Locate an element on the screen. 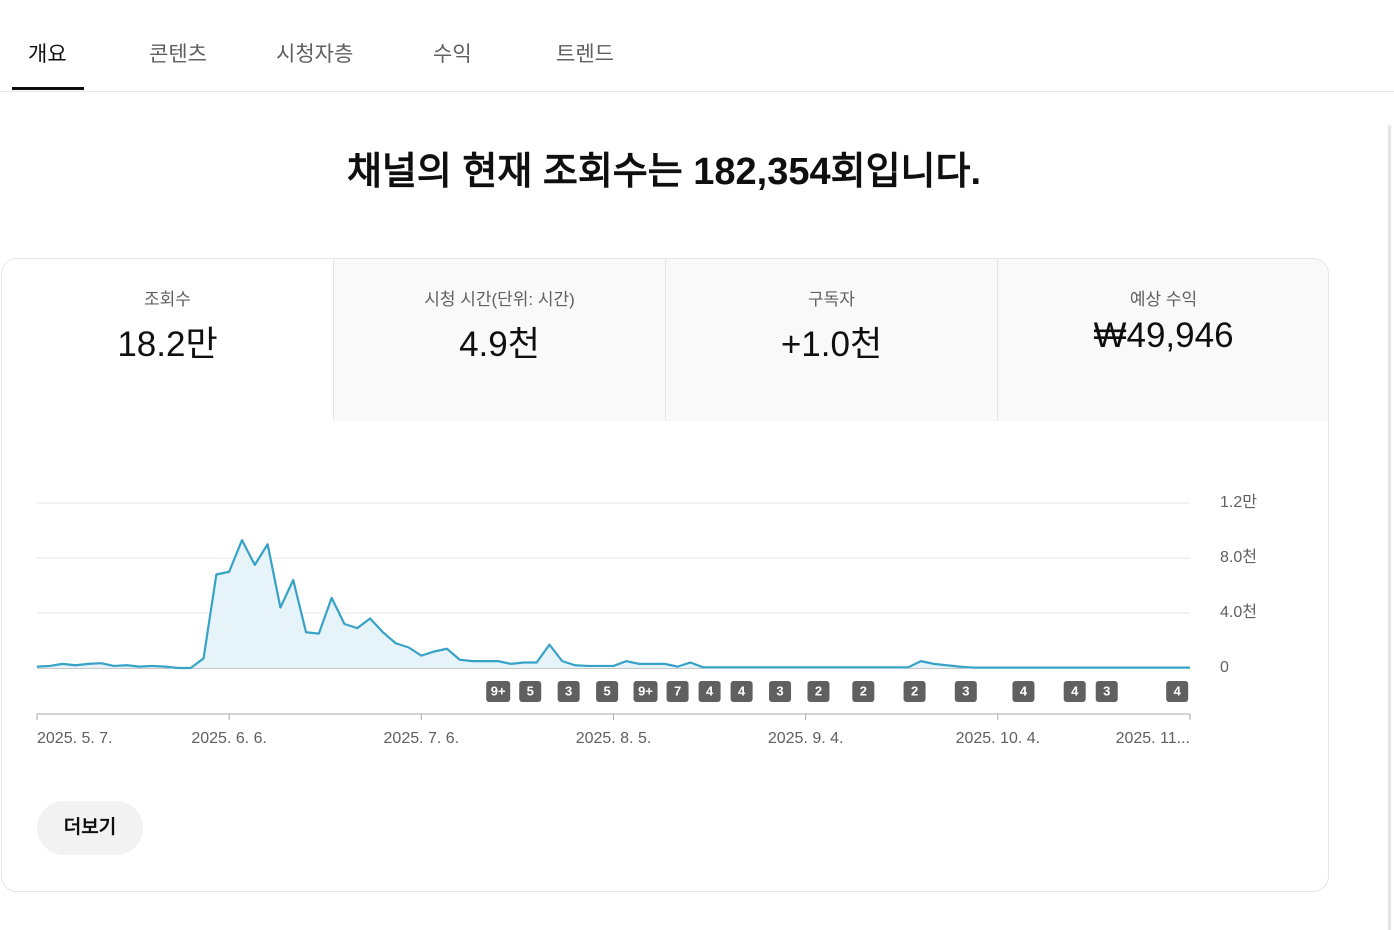 Image resolution: width=1394 pixels, height=930 pixels. area is located at coordinates (613, 604).